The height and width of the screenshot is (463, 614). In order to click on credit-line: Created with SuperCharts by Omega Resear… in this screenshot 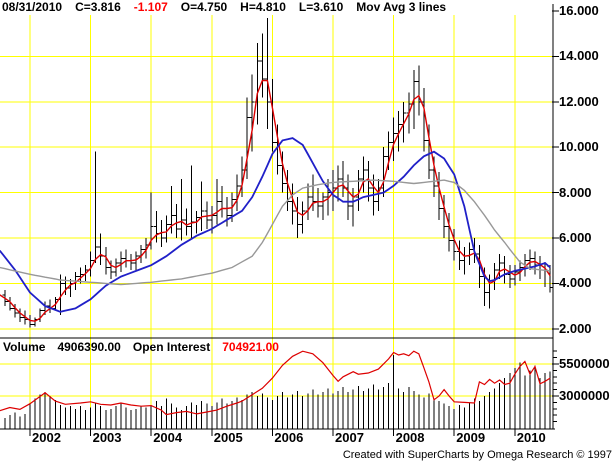, I will do `click(477, 455)`.